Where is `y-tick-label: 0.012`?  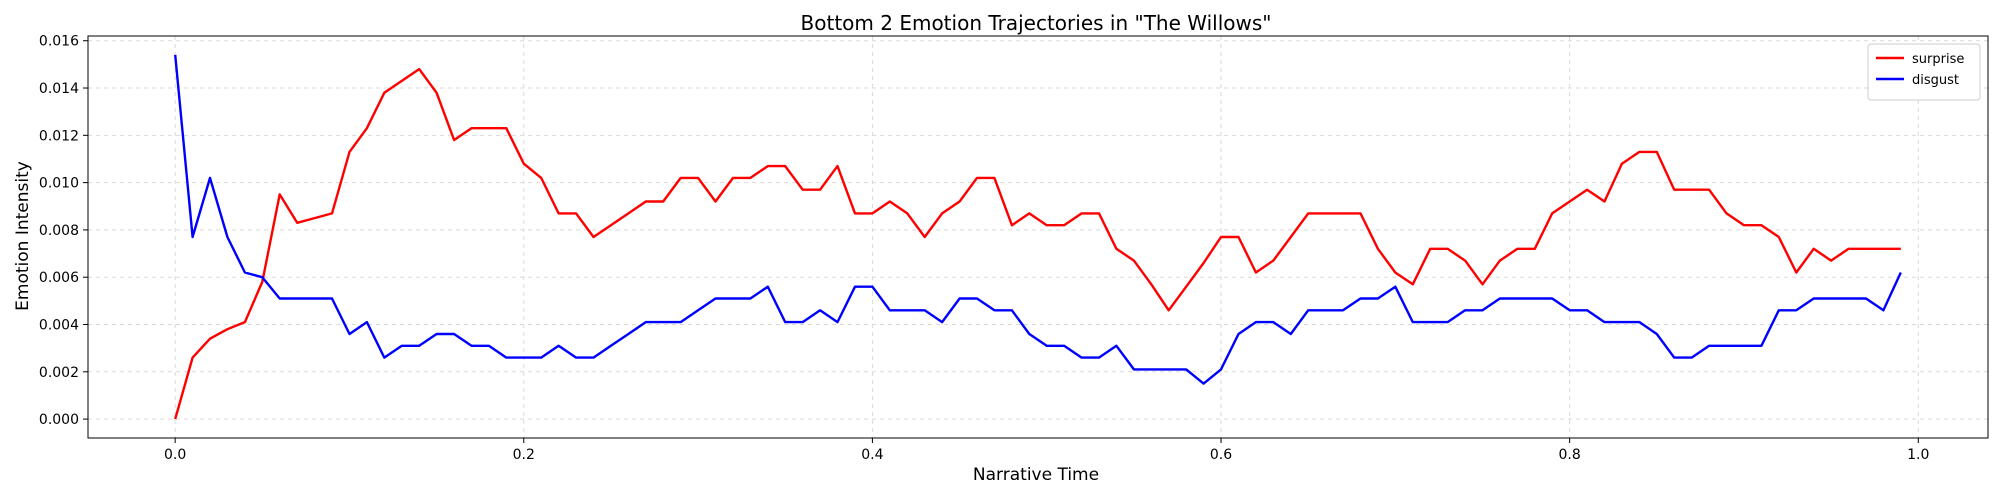 y-tick-label: 0.012 is located at coordinates (59, 136).